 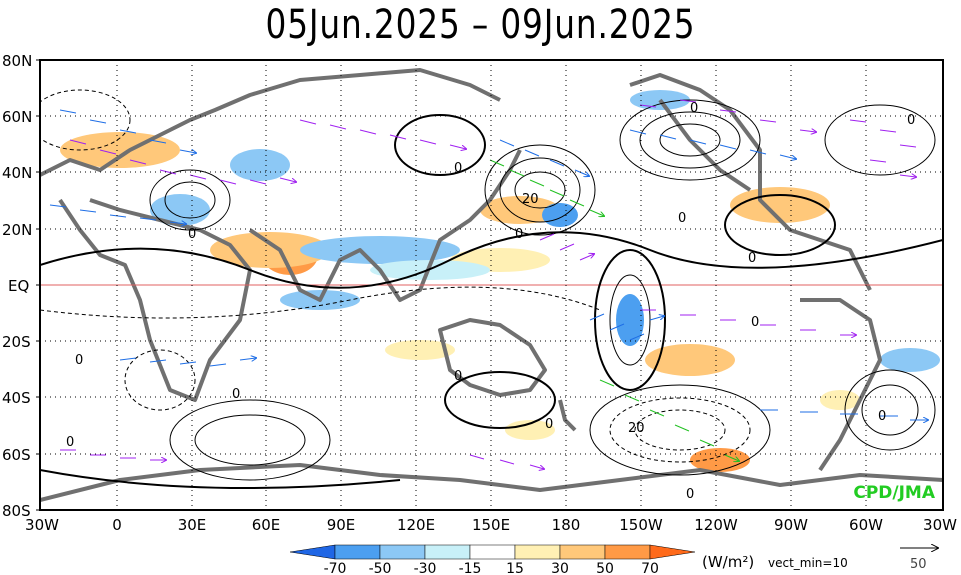 I want to click on lat-label: 20S, so click(x=16, y=342).